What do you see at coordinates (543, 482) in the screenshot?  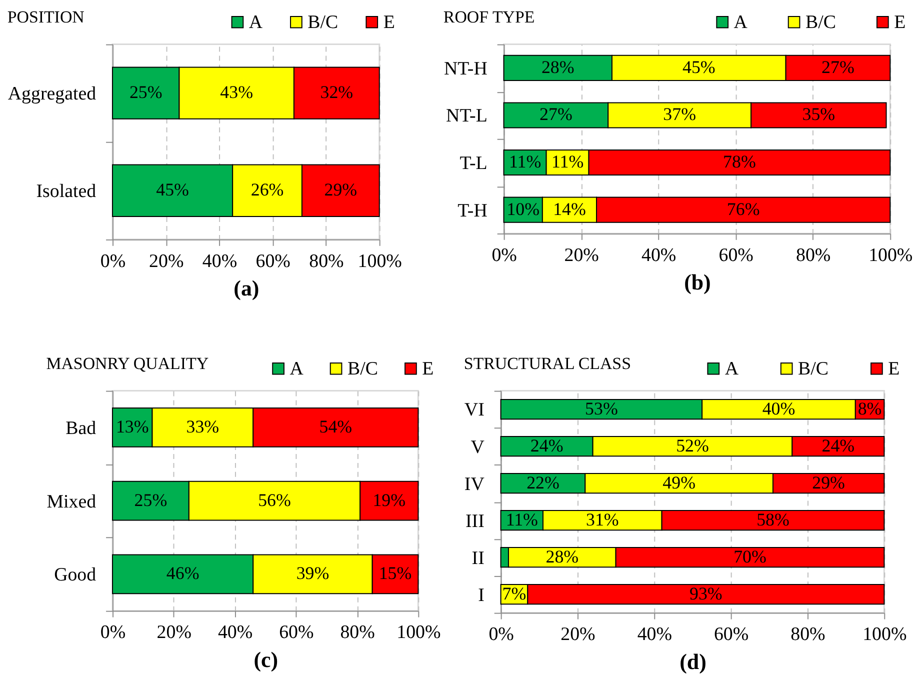 I see `data-label: 22%` at bounding box center [543, 482].